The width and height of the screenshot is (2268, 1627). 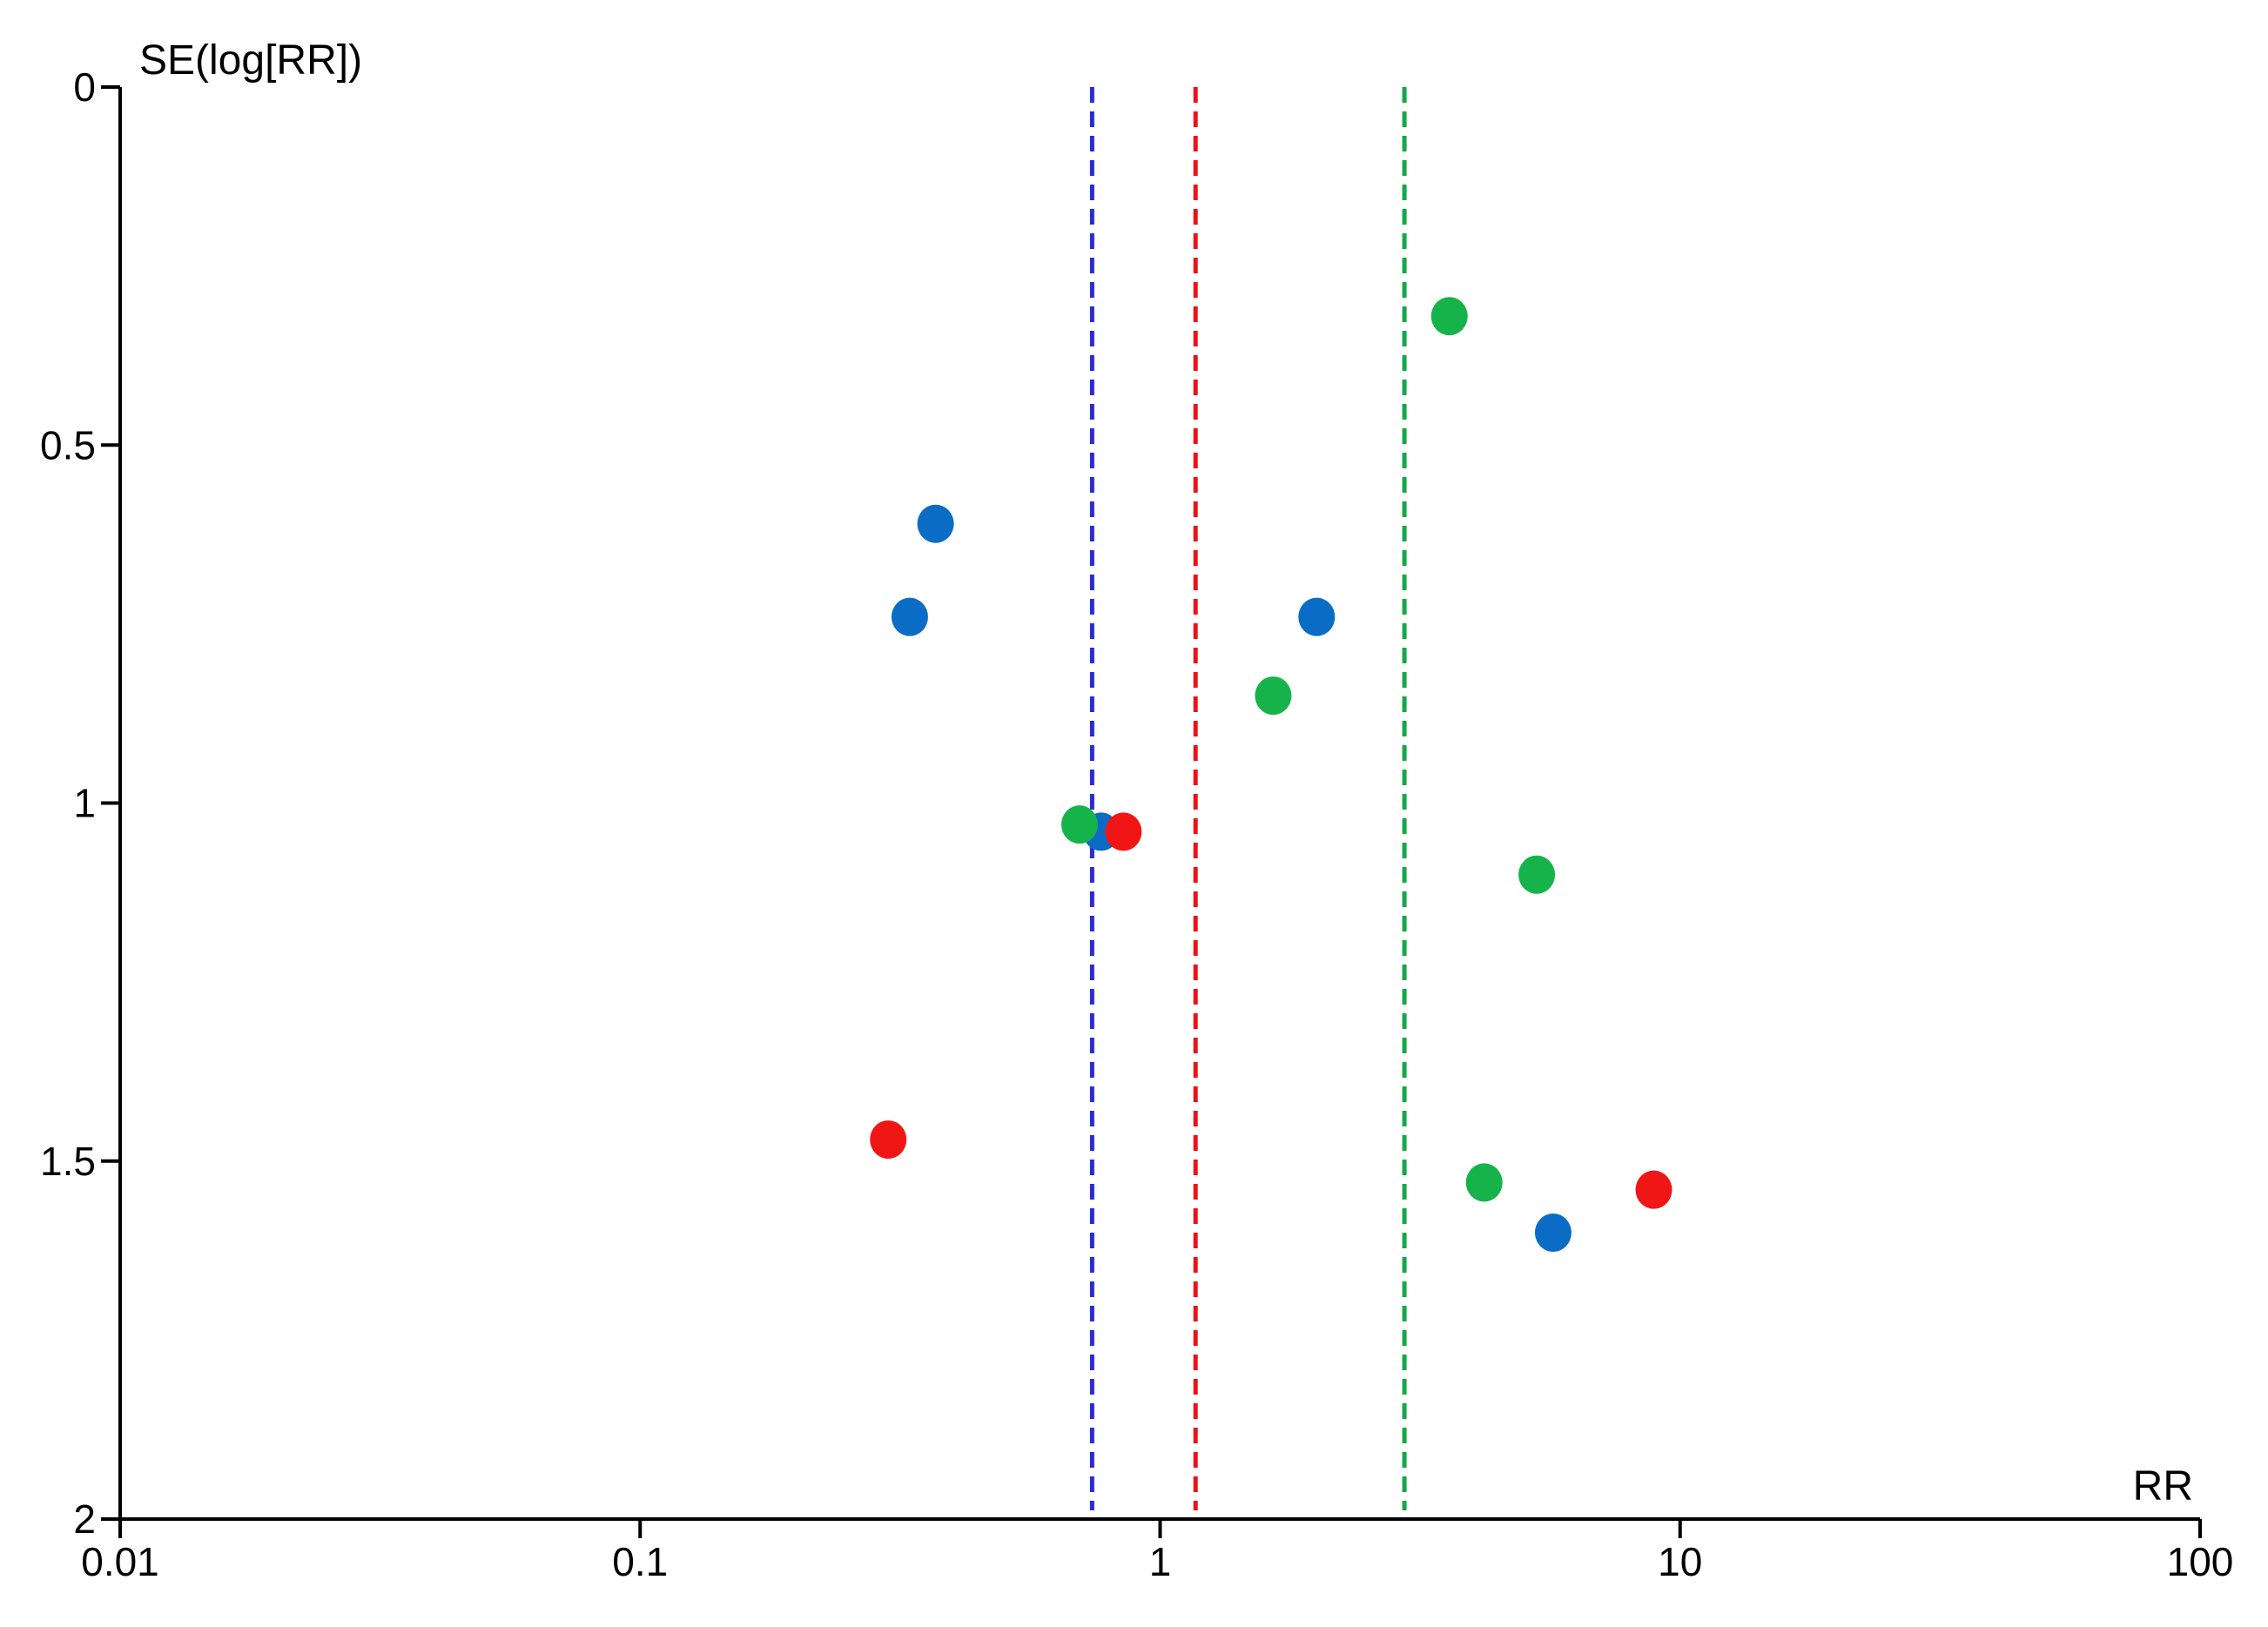 I want to click on y-tick-label: 2, so click(x=85, y=1519).